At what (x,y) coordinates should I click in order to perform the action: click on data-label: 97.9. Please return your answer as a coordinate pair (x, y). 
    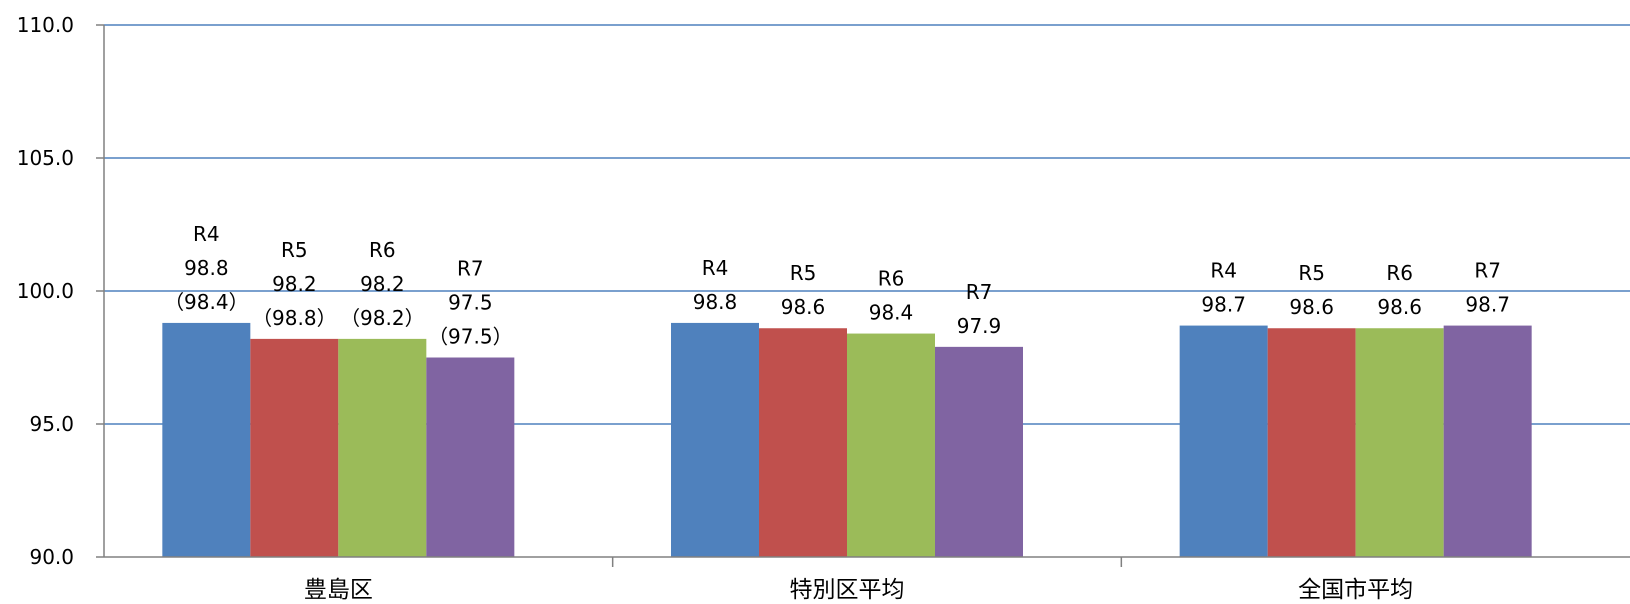
    Looking at the image, I should click on (979, 326).